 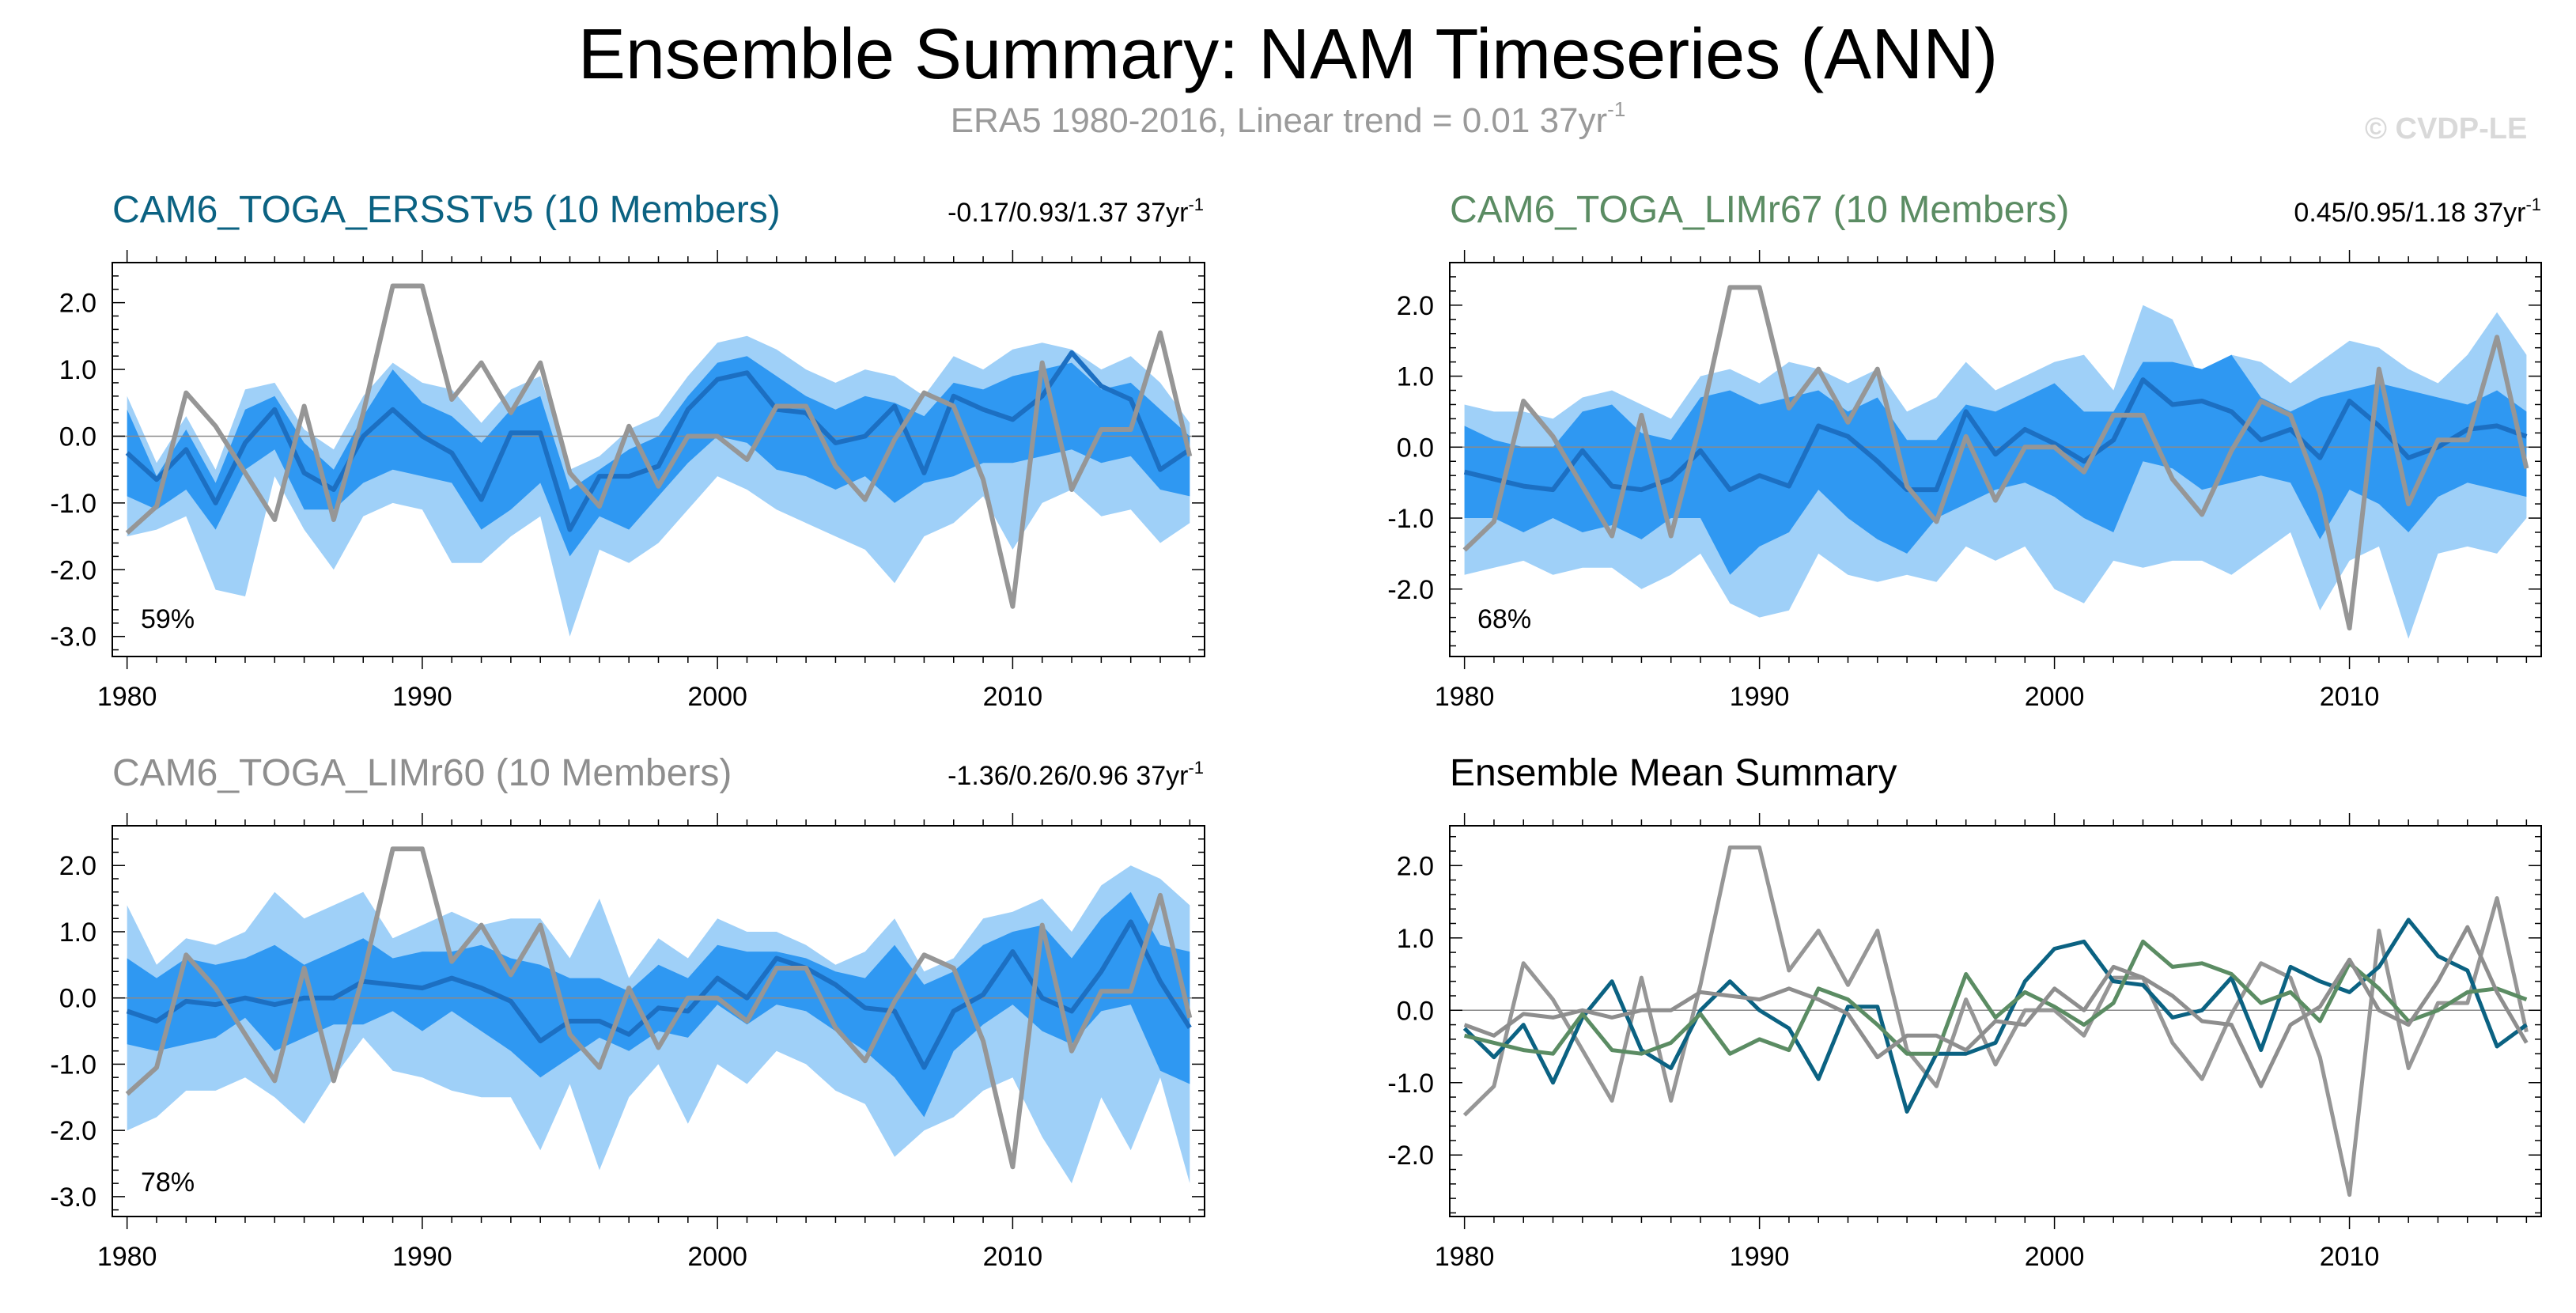 I want to click on stats-text: 0.45/0.95/1.18 37yr, so click(x=2410, y=213).